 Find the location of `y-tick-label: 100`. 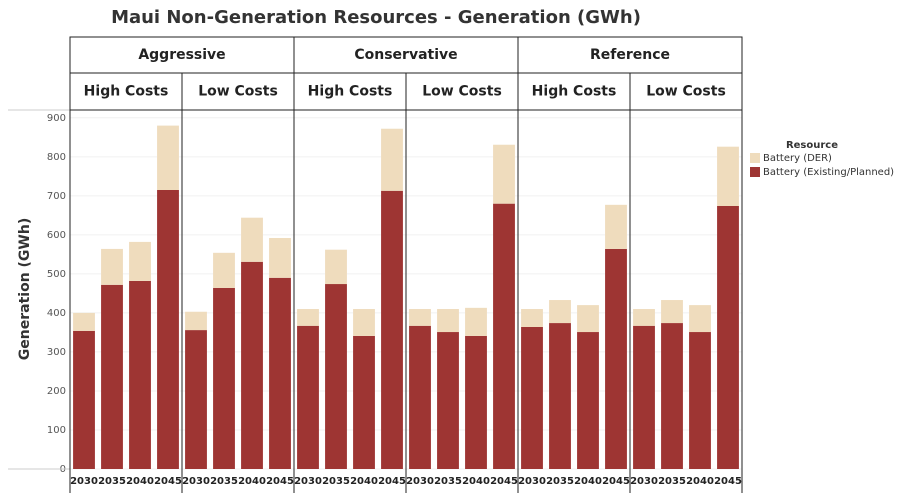

y-tick-label: 100 is located at coordinates (56, 430).